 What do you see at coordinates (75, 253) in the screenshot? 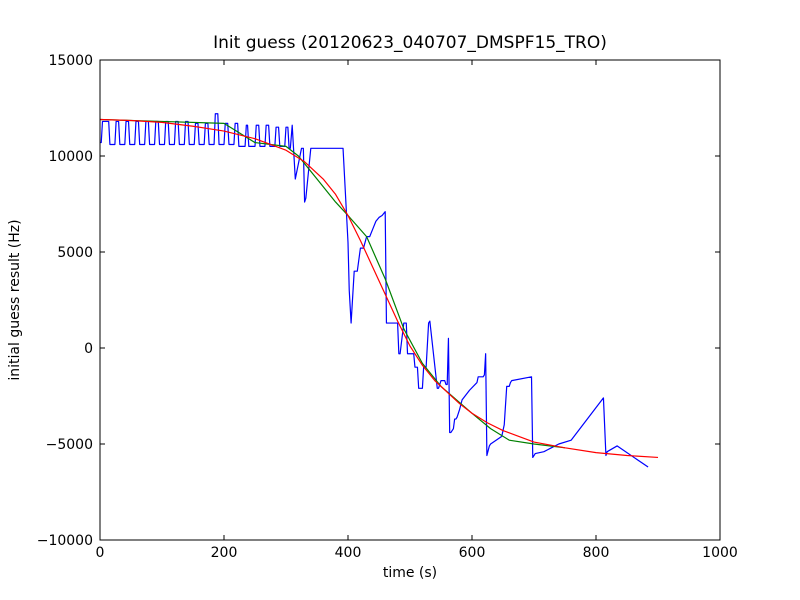
I see `y-tick-label-3: 5000` at bounding box center [75, 253].